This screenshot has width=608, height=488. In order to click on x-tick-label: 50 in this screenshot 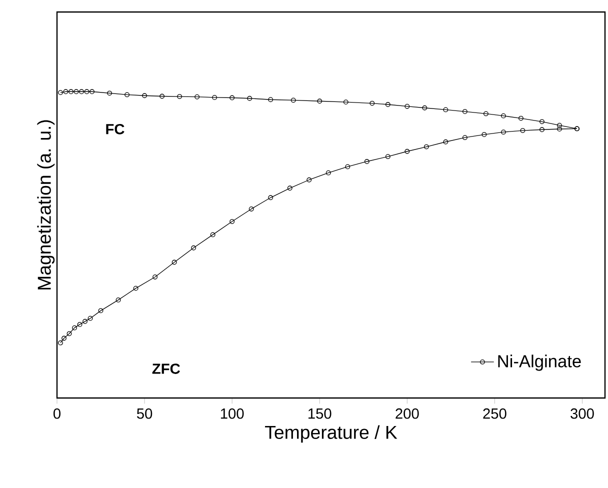, I will do `click(144, 413)`.